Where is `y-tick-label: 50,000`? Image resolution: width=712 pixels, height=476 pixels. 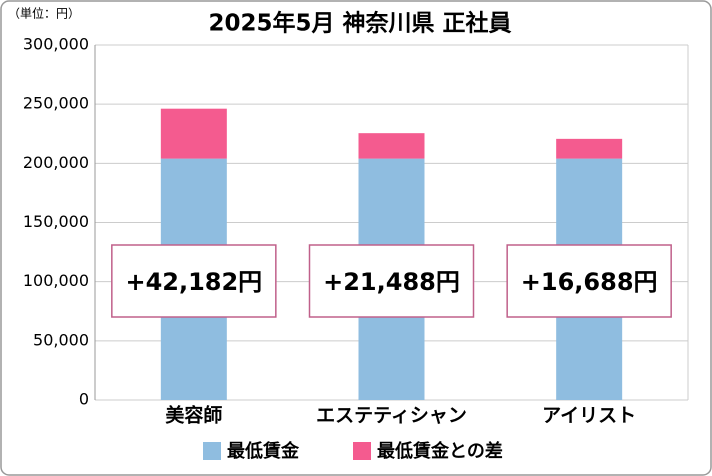
y-tick-label: 50,000 is located at coordinates (61, 339).